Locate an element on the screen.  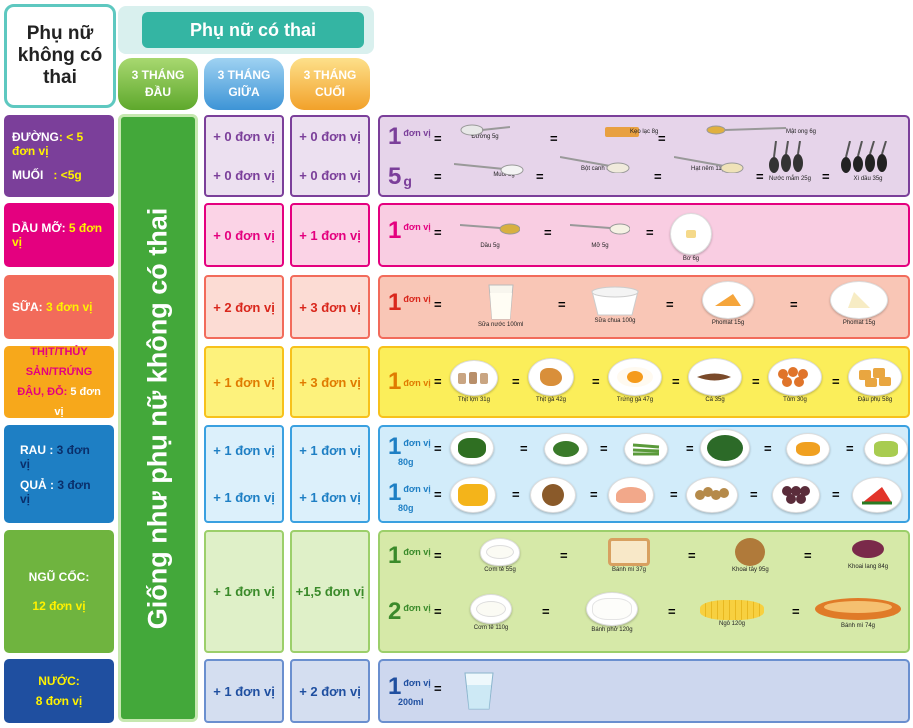
veg-unit: 1 đơn vị 80g is located at coordinates (409, 451).